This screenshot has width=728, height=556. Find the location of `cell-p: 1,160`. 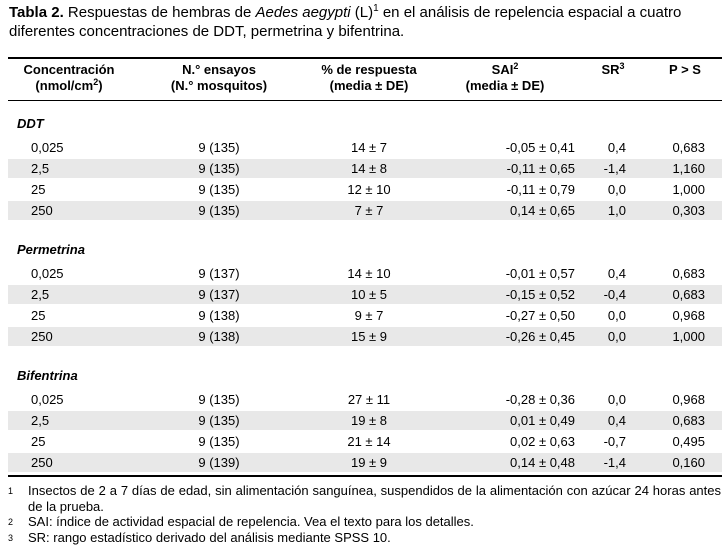

cell-p: 1,160 is located at coordinates (688, 168).